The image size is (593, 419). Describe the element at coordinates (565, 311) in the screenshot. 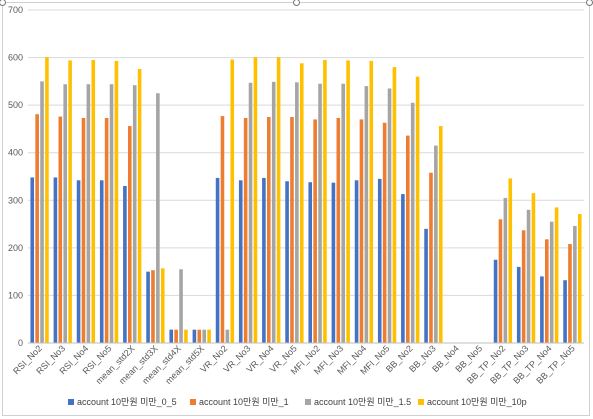

I see `bar-BB_TP_No5-s0` at that location.